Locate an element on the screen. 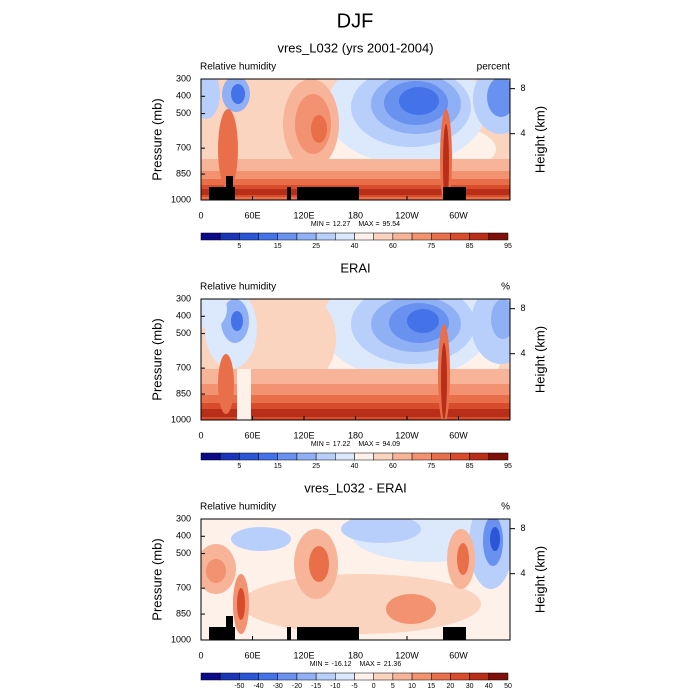 This screenshot has width=700, height=700. colorbar-label: -40 is located at coordinates (259, 686).